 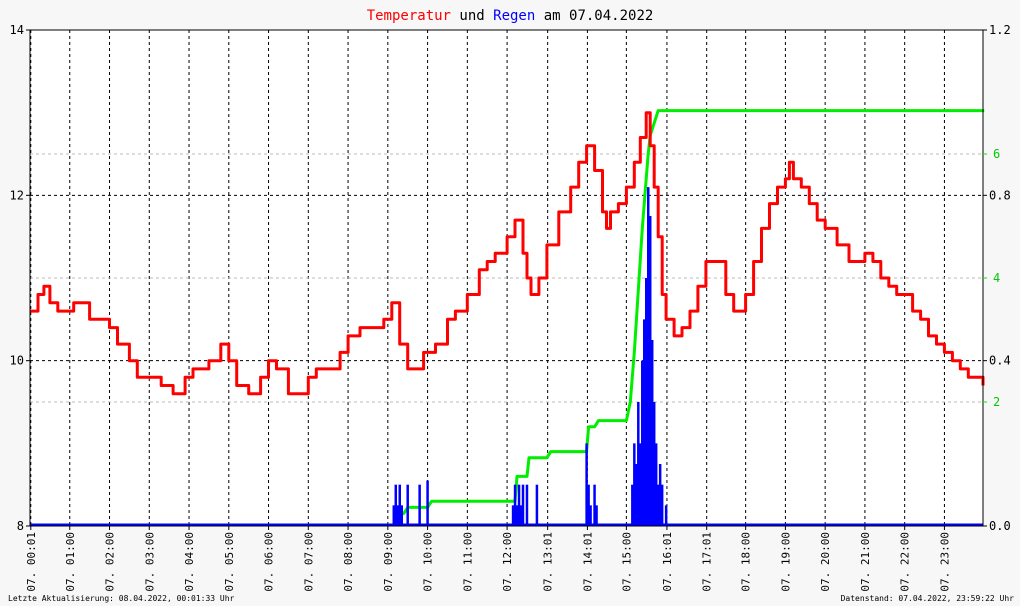 I want to click on y-right-rain-tick-label: 0.8, so click(x=1000, y=195).